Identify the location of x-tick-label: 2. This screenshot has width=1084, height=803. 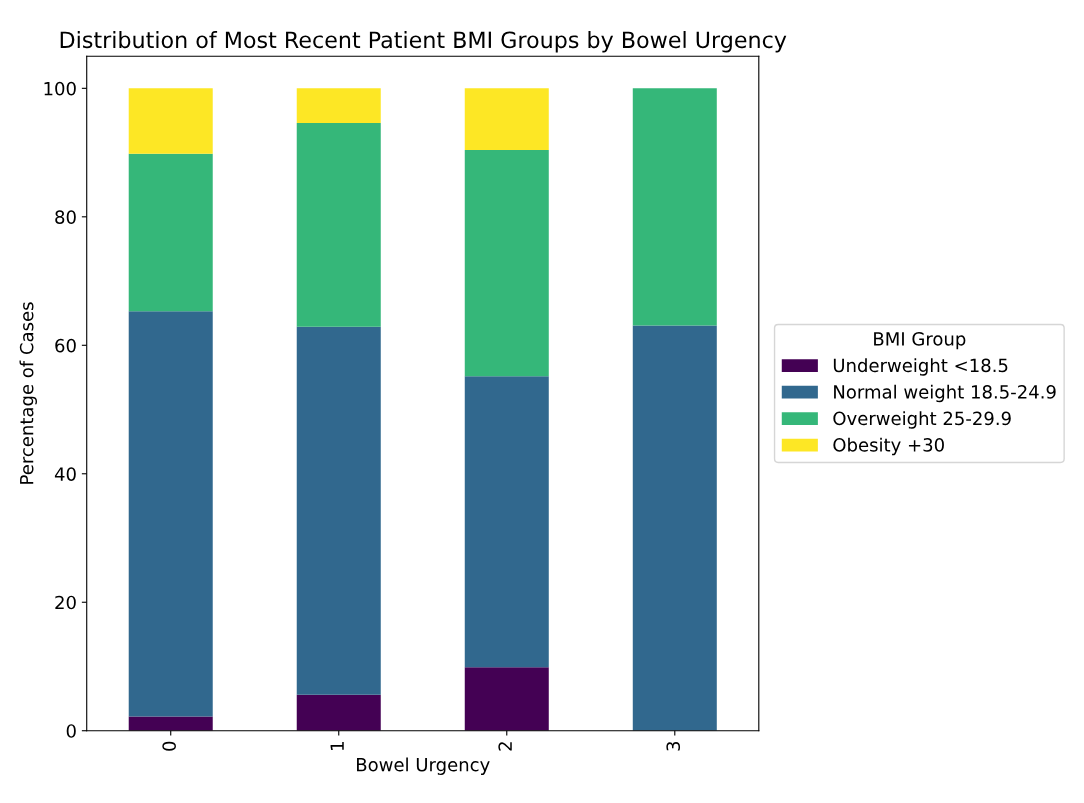
(505, 746).